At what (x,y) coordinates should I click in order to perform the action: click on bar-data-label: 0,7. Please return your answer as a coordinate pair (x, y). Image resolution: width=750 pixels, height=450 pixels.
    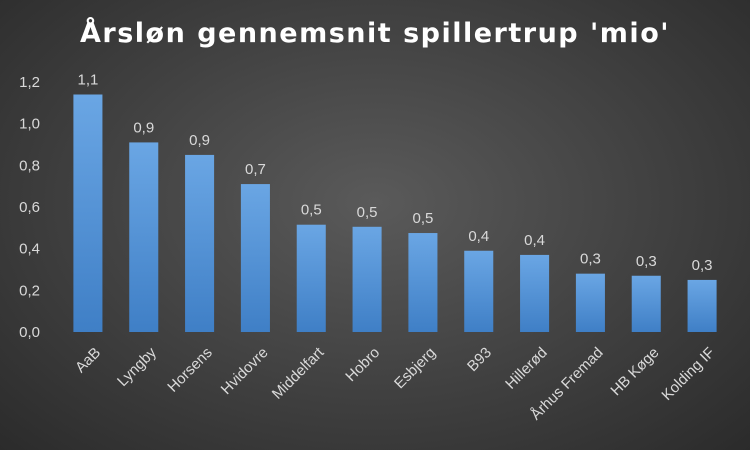
    Looking at the image, I should click on (255, 169).